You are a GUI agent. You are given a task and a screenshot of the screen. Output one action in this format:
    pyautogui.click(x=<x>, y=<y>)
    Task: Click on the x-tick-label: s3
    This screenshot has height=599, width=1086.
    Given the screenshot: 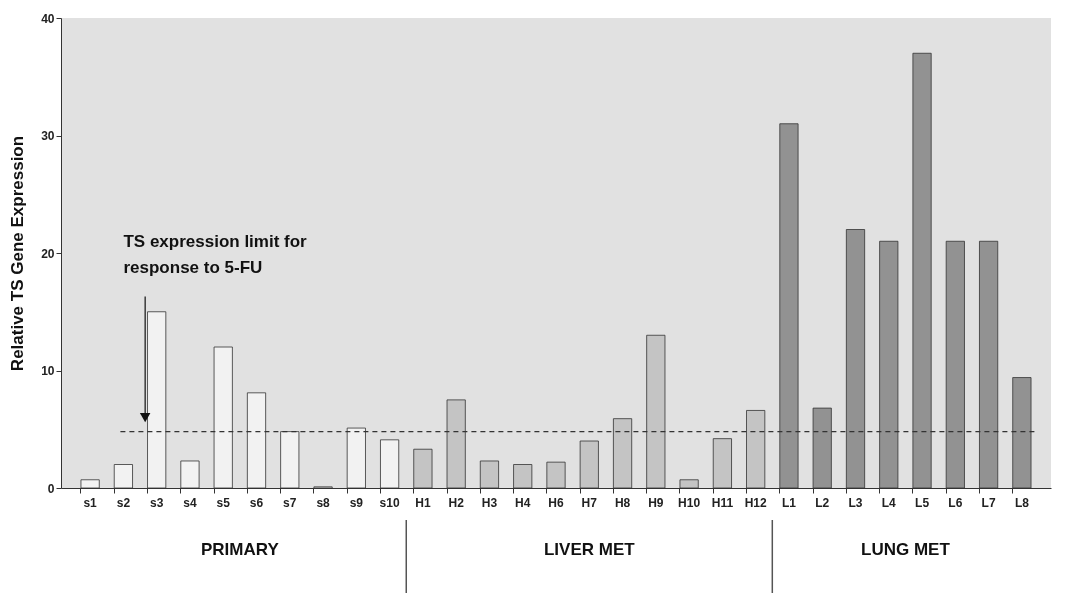 What is the action you would take?
    pyautogui.click(x=156, y=502)
    